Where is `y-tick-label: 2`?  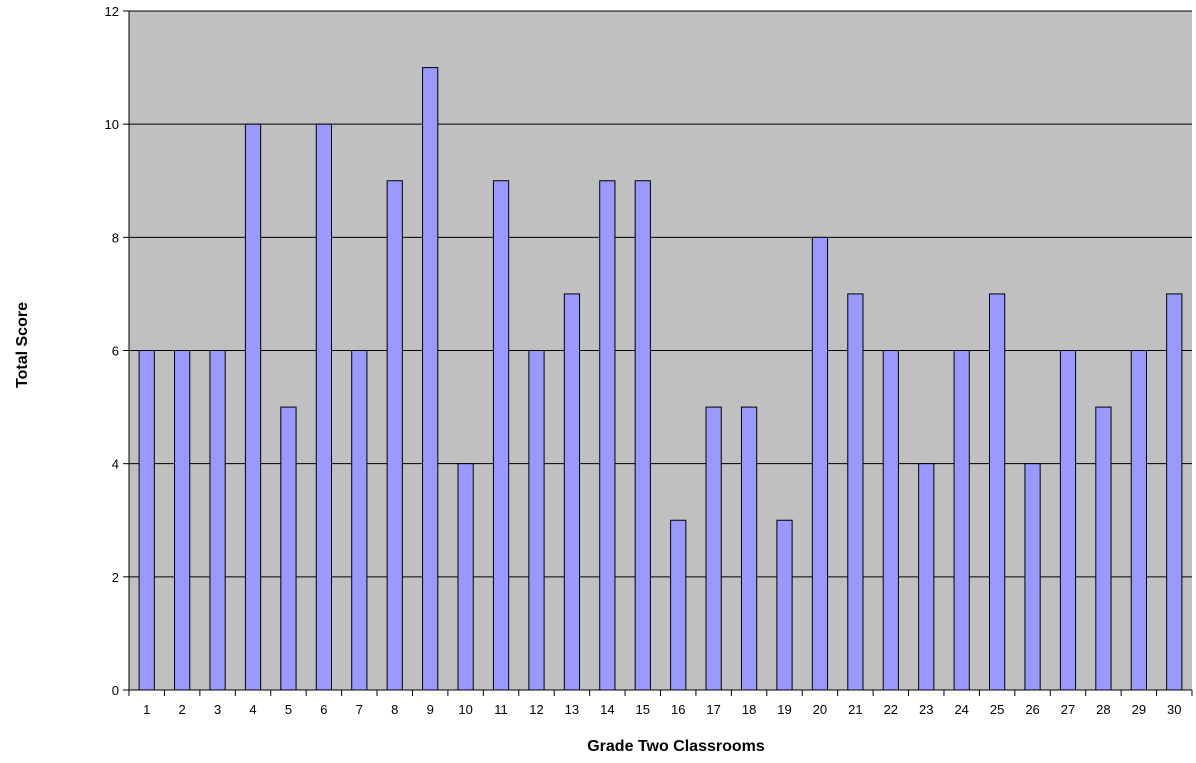 y-tick-label: 2 is located at coordinates (115, 577).